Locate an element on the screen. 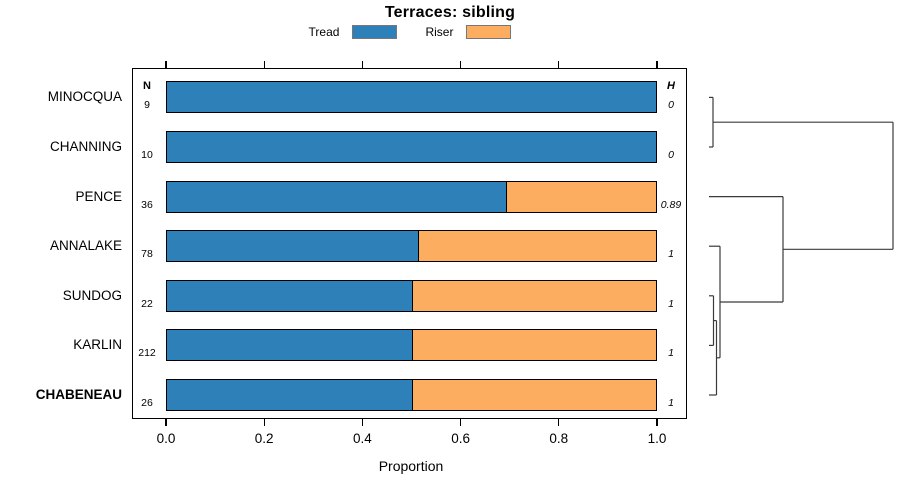  n-value: 22 is located at coordinates (147, 303).